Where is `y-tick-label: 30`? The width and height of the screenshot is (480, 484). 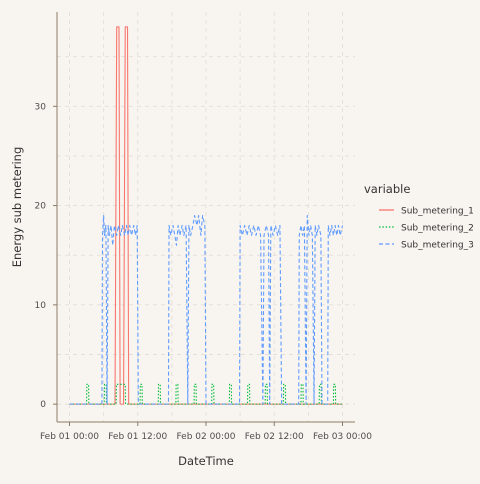
y-tick-label: 30 is located at coordinates (41, 107).